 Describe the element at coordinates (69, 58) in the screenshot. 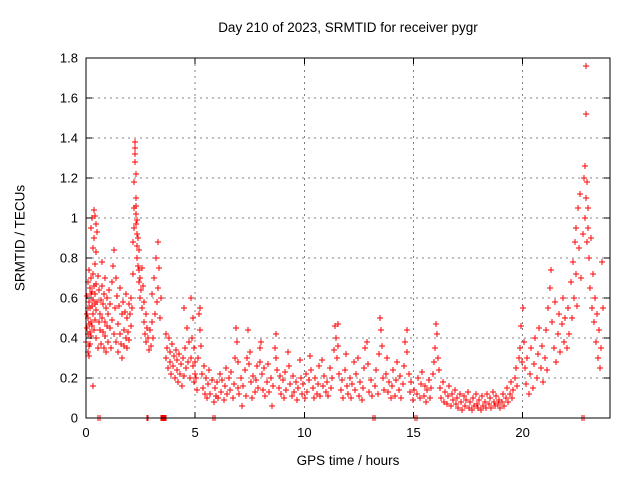

I see `y-tick-label: 1.8` at that location.